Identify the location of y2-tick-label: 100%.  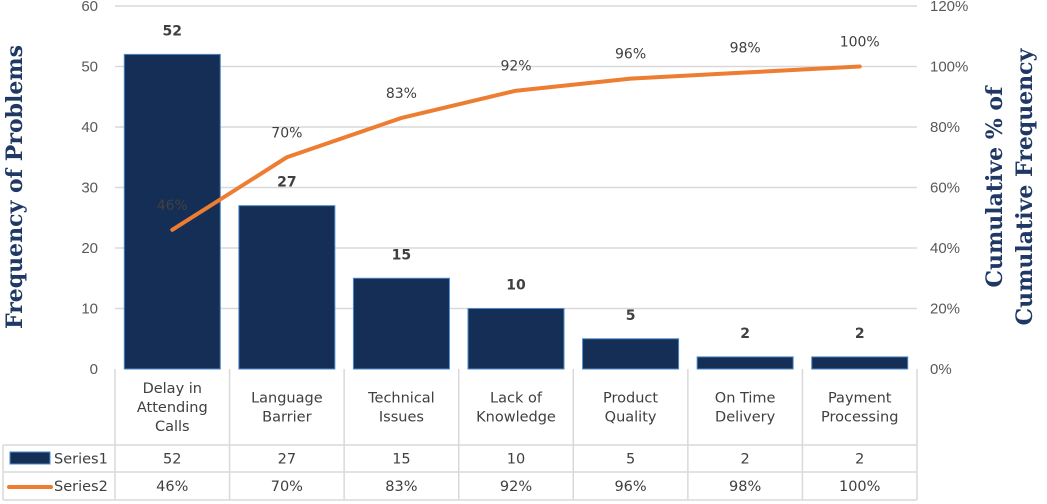
(949, 67).